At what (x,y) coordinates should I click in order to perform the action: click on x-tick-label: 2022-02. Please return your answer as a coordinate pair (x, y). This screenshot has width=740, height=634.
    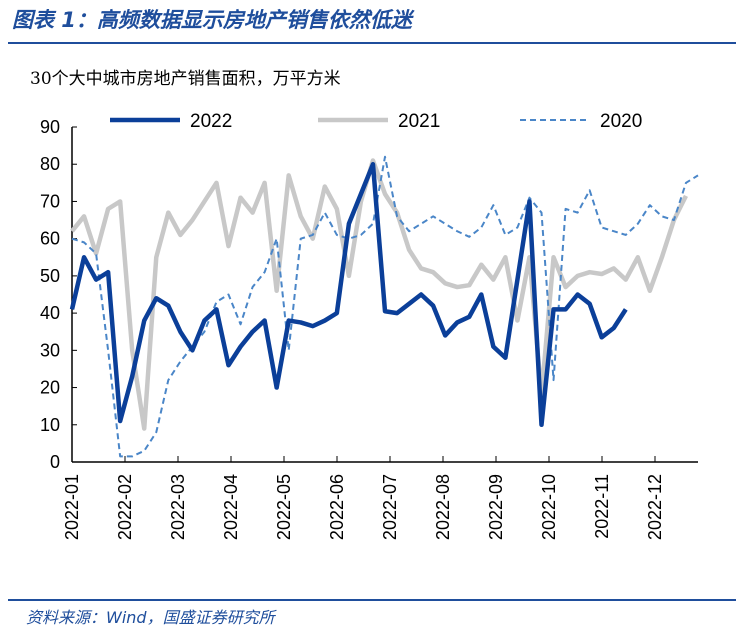
    Looking at the image, I should click on (125, 507).